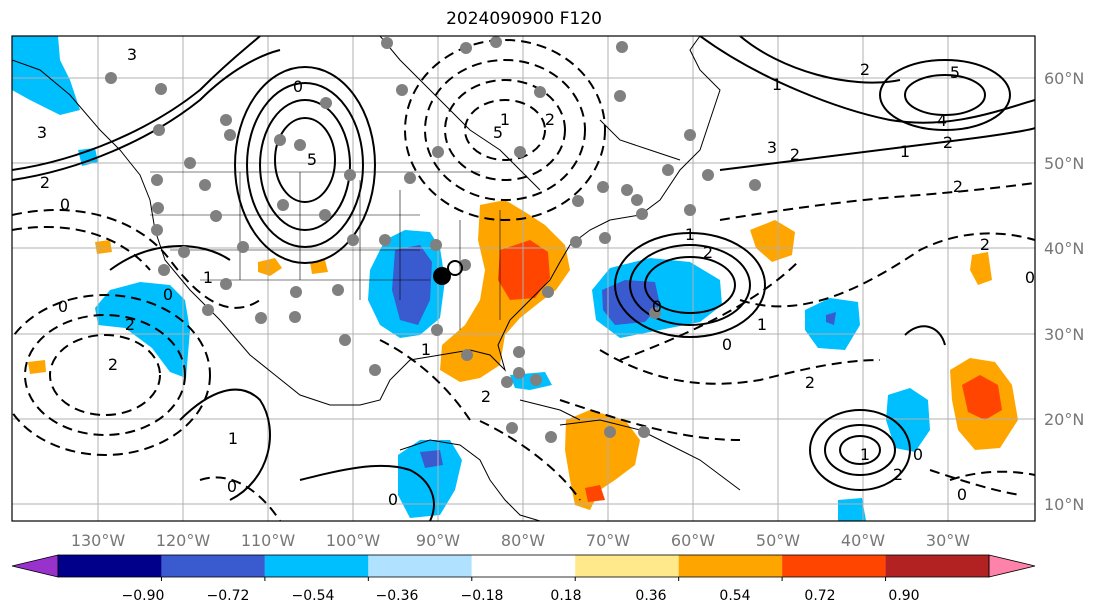 This screenshot has width=1105, height=615. I want to click on colorbar-tick-label: −0.90, so click(143, 596).